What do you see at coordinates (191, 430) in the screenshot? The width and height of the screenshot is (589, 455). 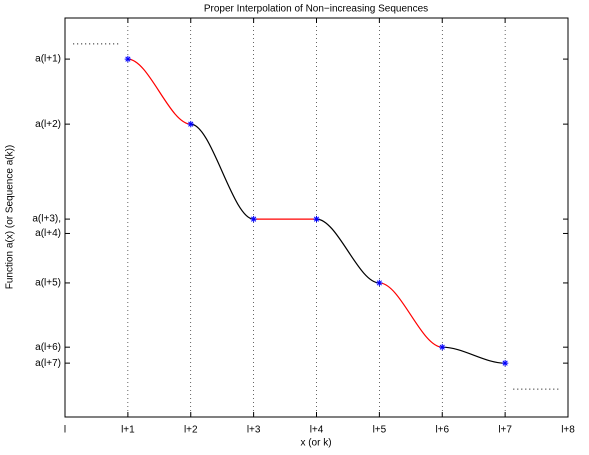 I see `x-tick-label: l+2` at bounding box center [191, 430].